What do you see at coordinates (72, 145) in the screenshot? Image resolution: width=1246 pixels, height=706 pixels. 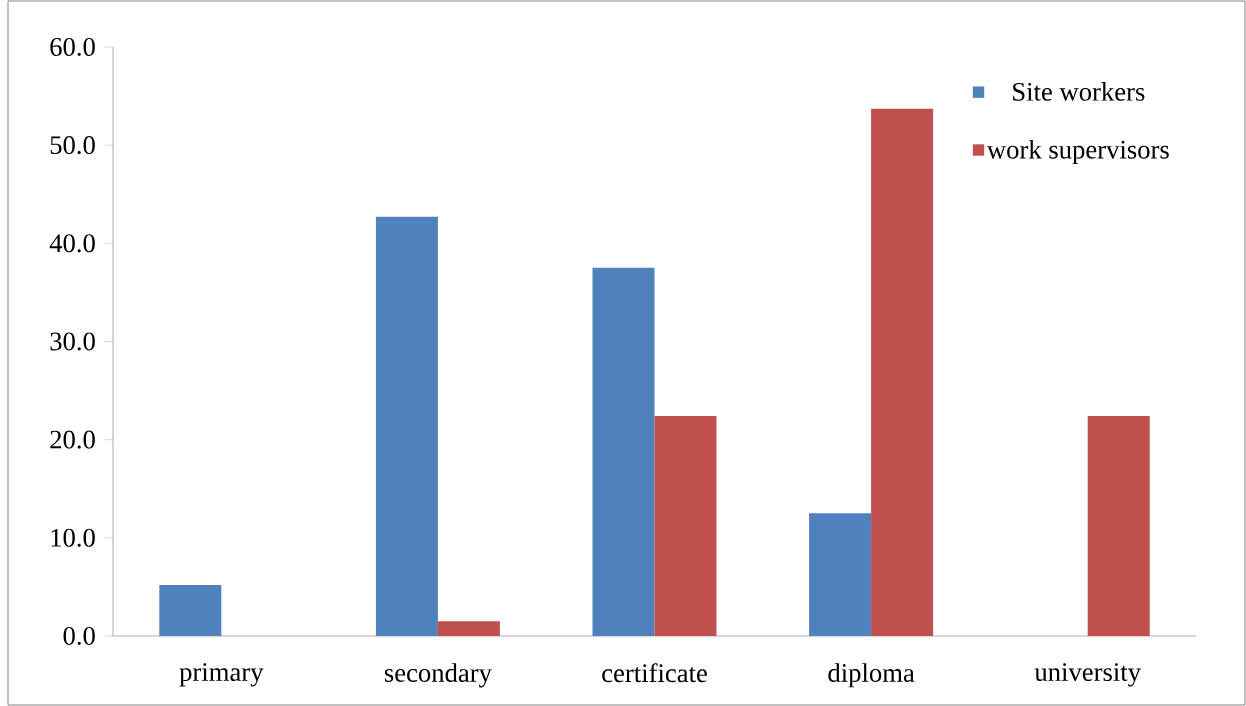 I see `y-tick-label: 50.0` at bounding box center [72, 145].